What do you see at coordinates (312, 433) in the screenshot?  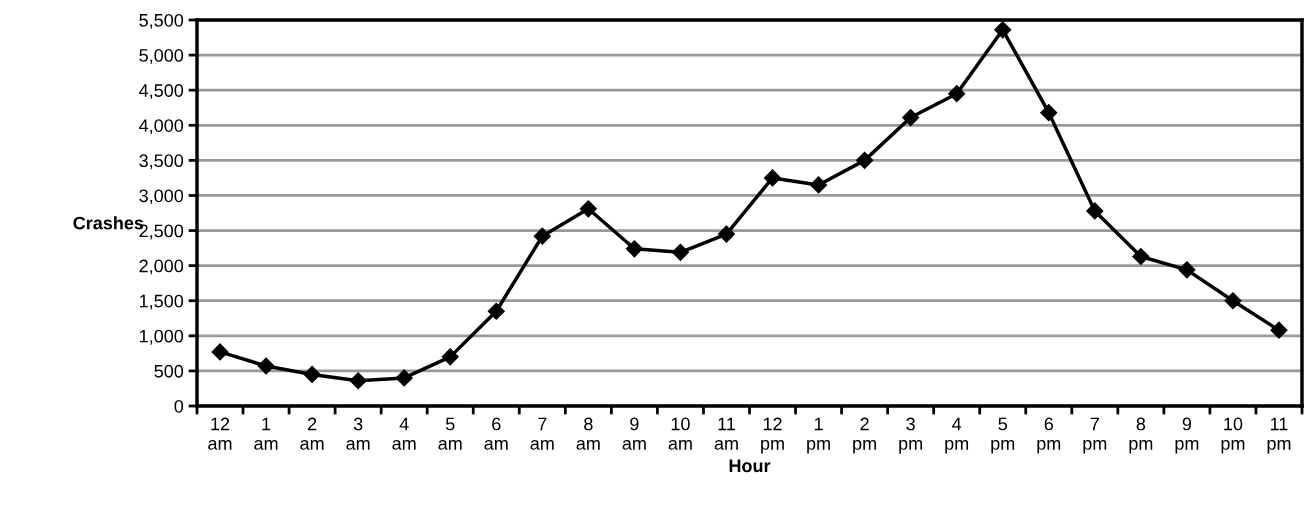 I see `x-tick-label: 2 am` at bounding box center [312, 433].